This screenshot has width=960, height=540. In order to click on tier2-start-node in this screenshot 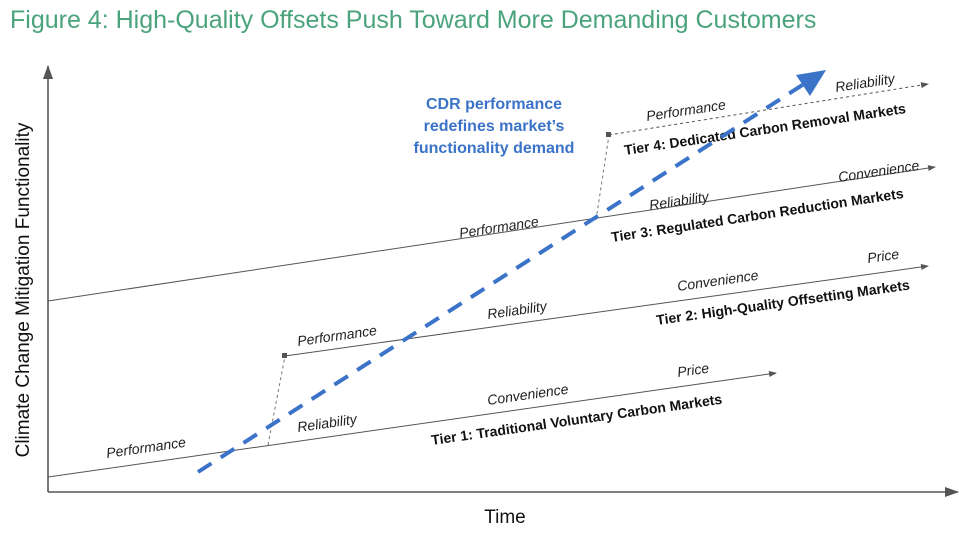, I will do `click(284, 355)`.